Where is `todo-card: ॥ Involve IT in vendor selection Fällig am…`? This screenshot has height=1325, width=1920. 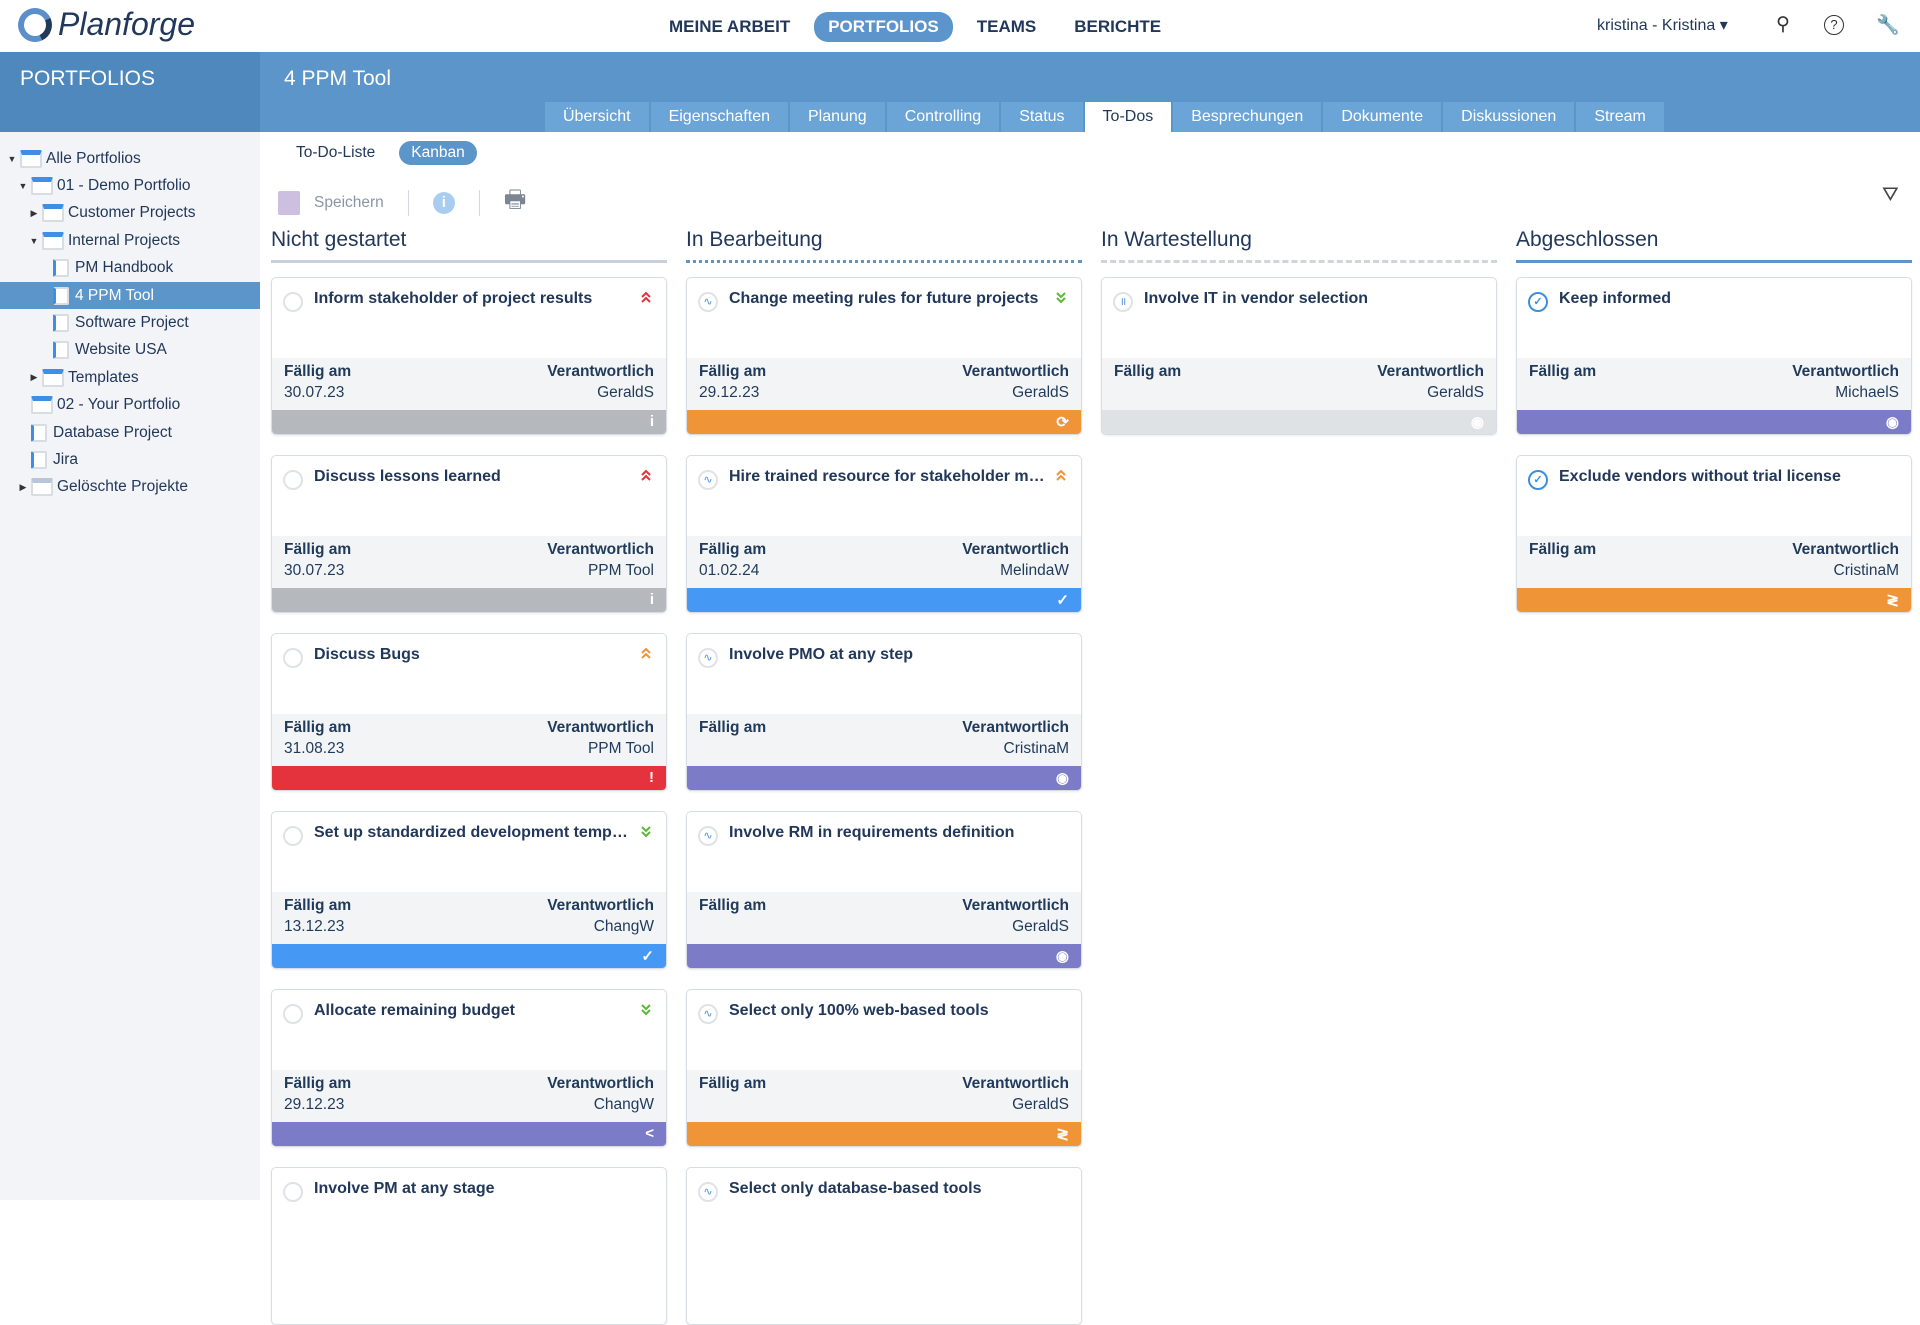
todo-card: ॥ Involve IT in vendor selection Fällig am… is located at coordinates (1299, 356).